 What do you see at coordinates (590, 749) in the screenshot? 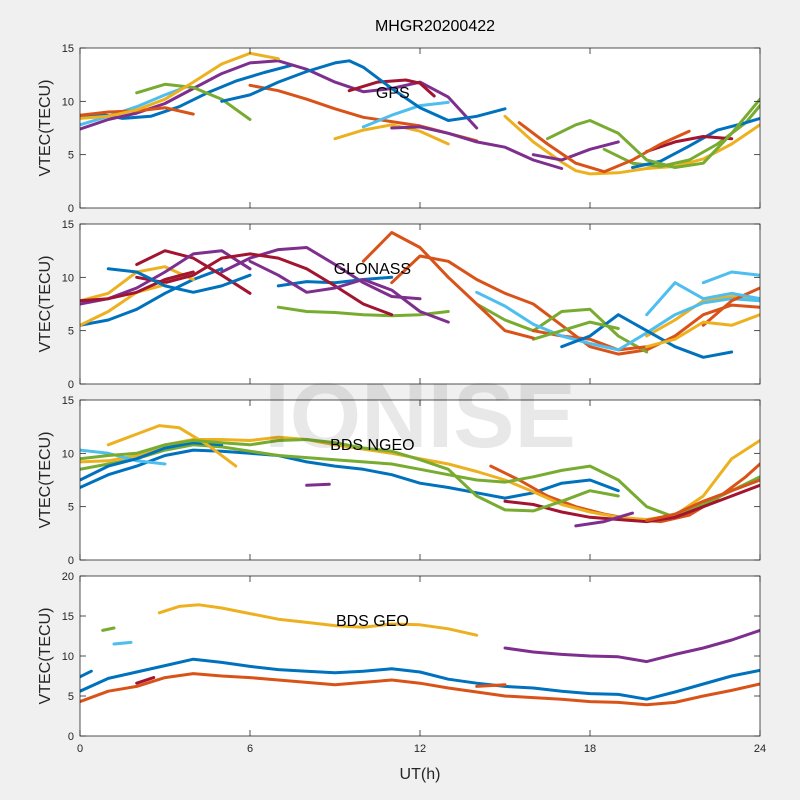
I see `x-tick-label: 18` at bounding box center [590, 749].